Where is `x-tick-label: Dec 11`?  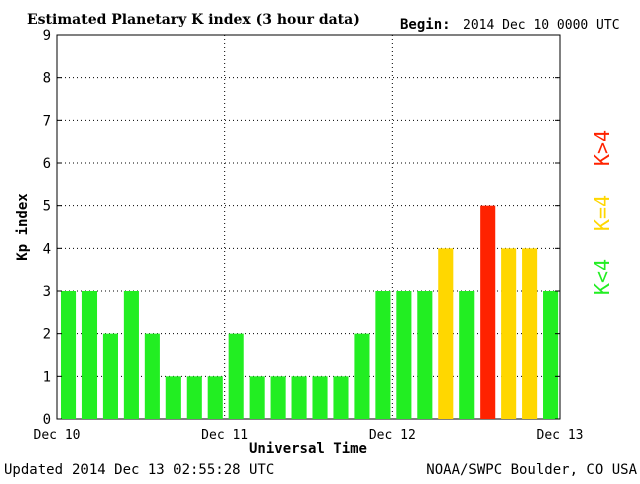 x-tick-label: Dec 11 is located at coordinates (224, 435).